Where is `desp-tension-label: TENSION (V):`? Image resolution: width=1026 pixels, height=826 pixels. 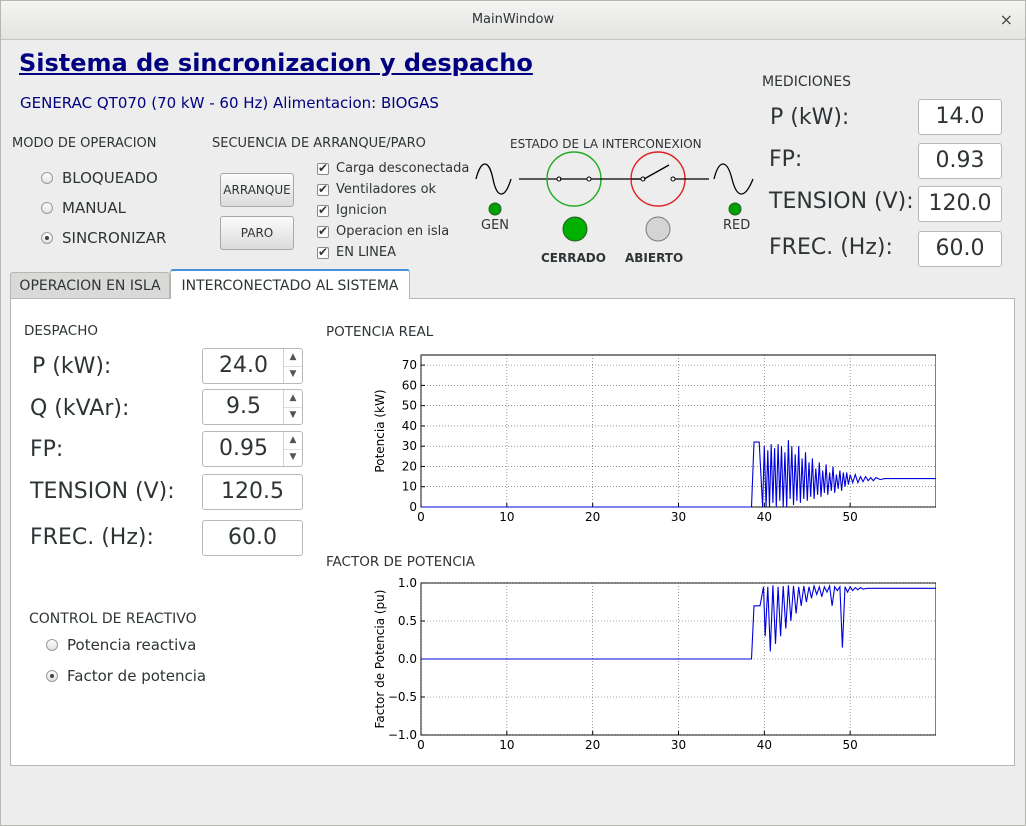
desp-tension-label: TENSION (V): is located at coordinates (102, 491).